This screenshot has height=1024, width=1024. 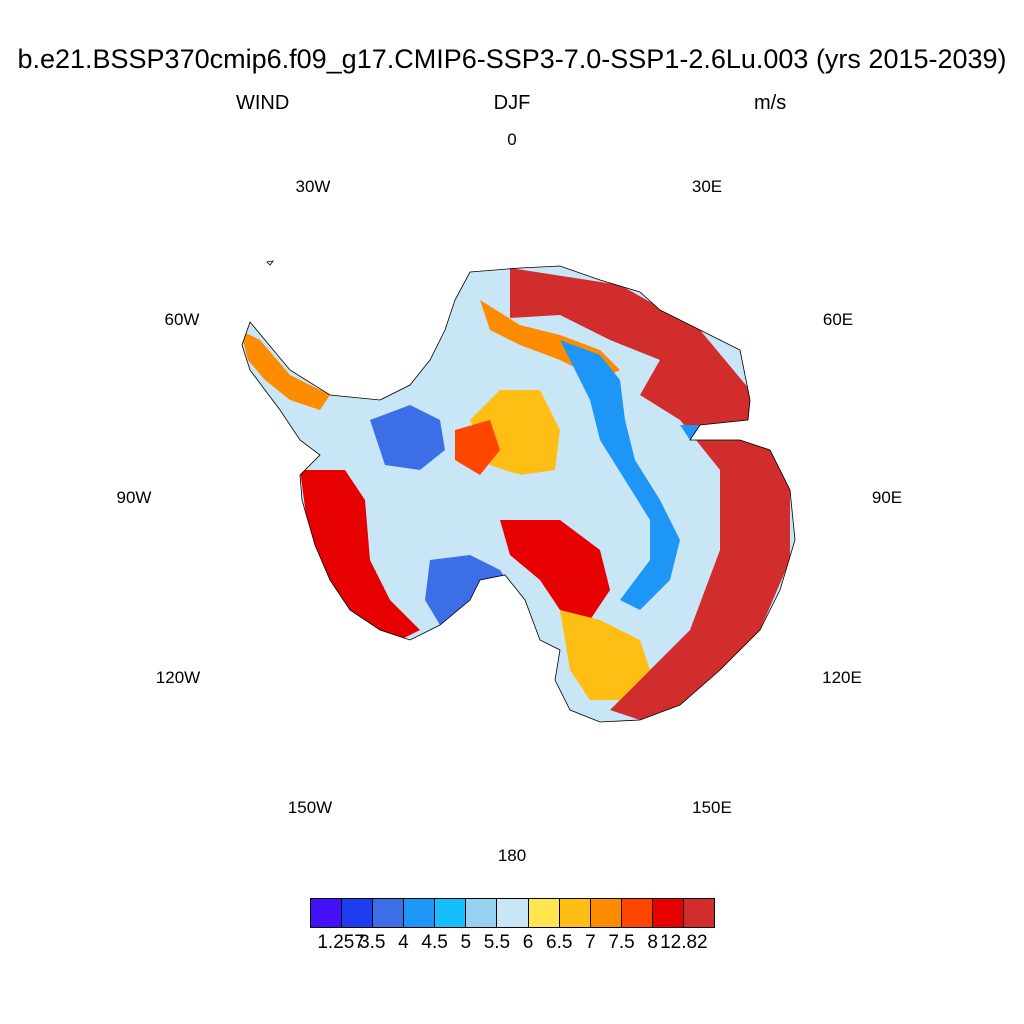 I want to click on colorbar-tick-label: 5.5, so click(x=497, y=942).